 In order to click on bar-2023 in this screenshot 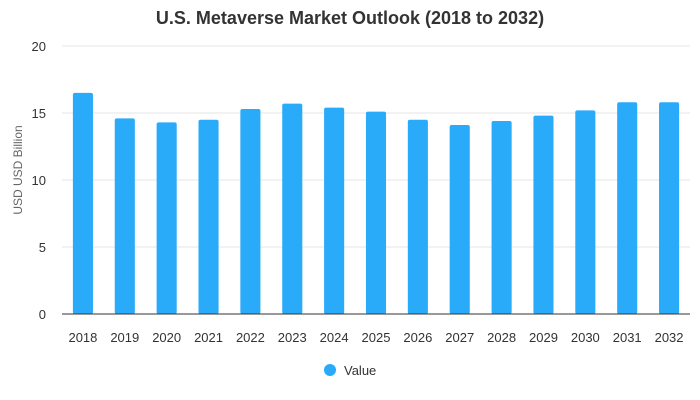, I will do `click(292, 209)`.